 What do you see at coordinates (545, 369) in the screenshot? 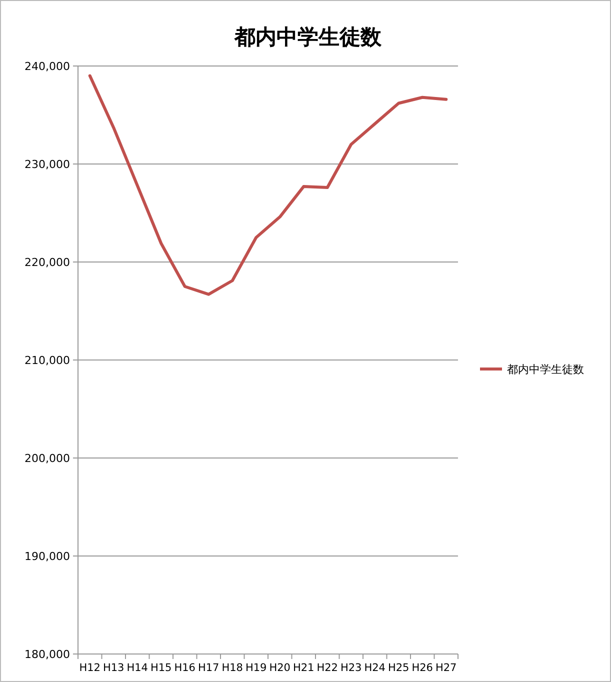
I see `legend-label: 都内中学生徒数` at bounding box center [545, 369].